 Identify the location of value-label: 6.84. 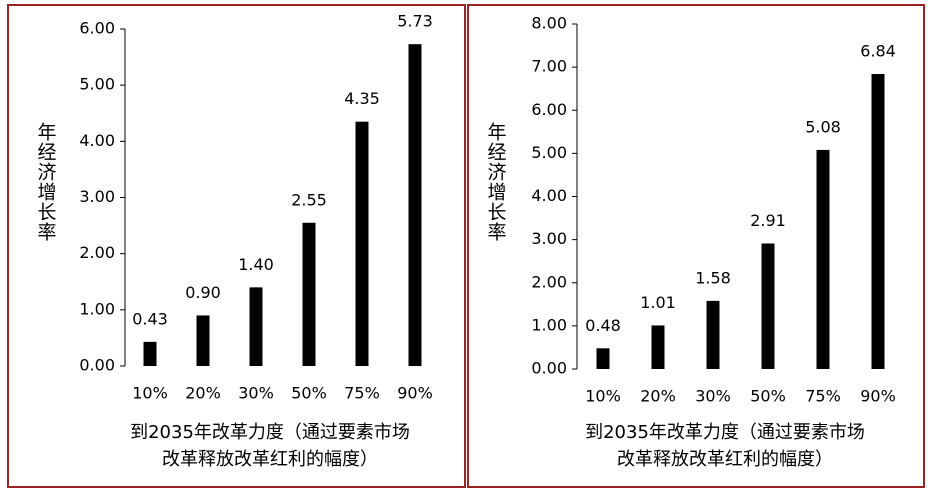
(878, 51).